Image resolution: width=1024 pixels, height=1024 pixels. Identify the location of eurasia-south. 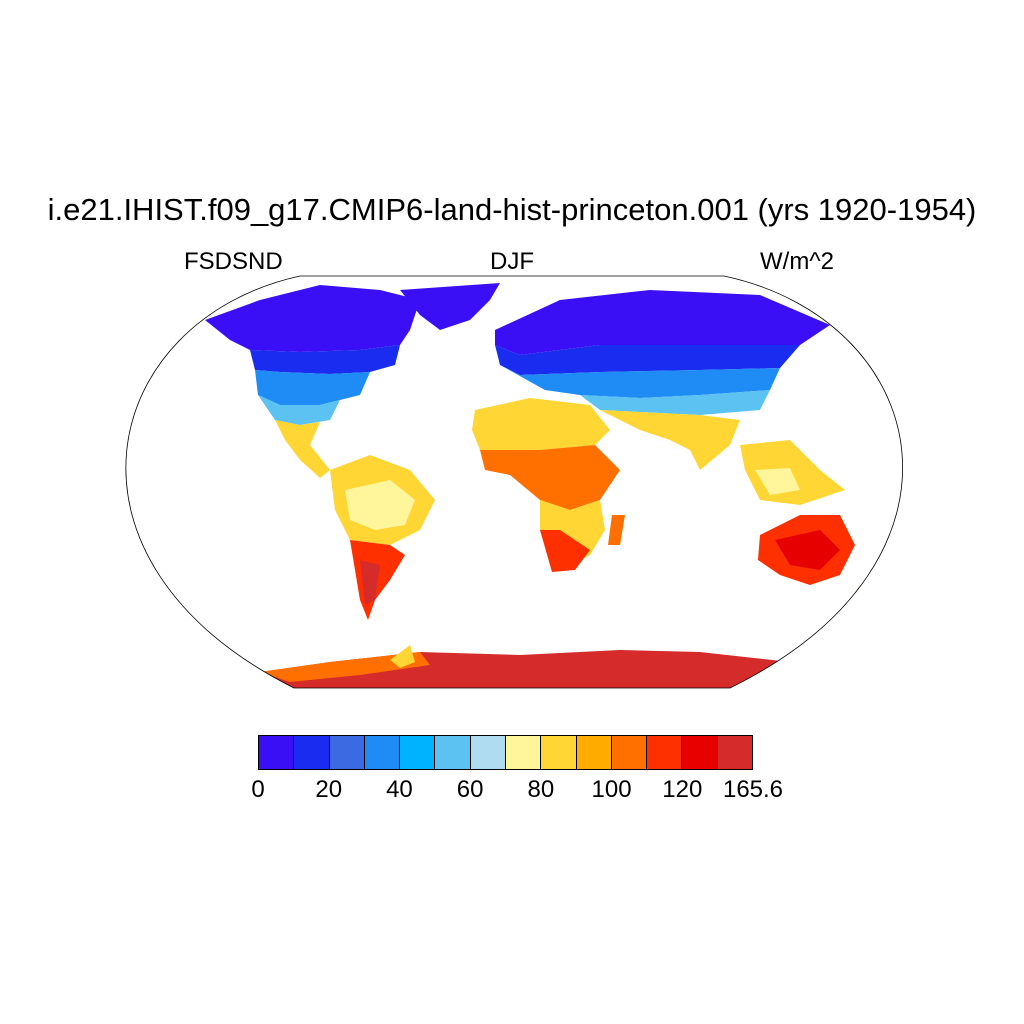
(640, 381).